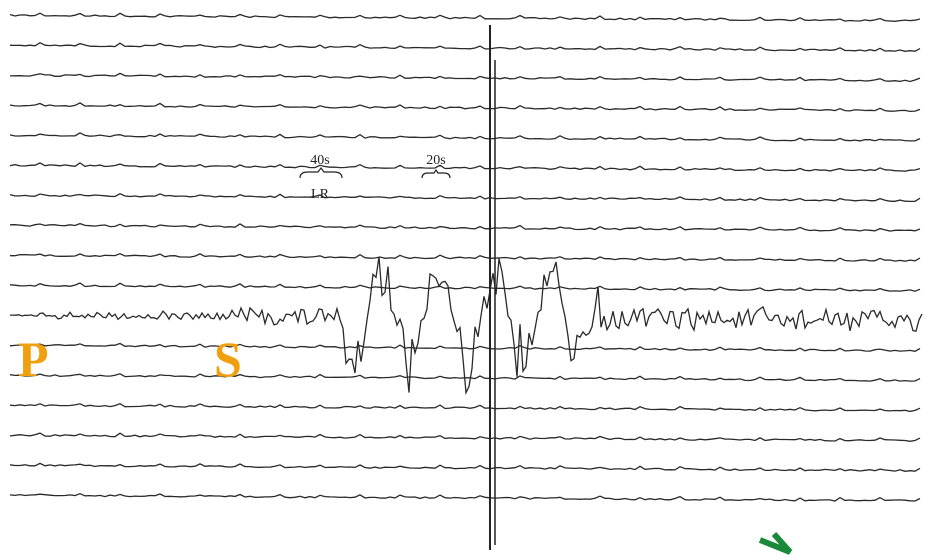  What do you see at coordinates (775, 543) in the screenshot?
I see `arrow` at bounding box center [775, 543].